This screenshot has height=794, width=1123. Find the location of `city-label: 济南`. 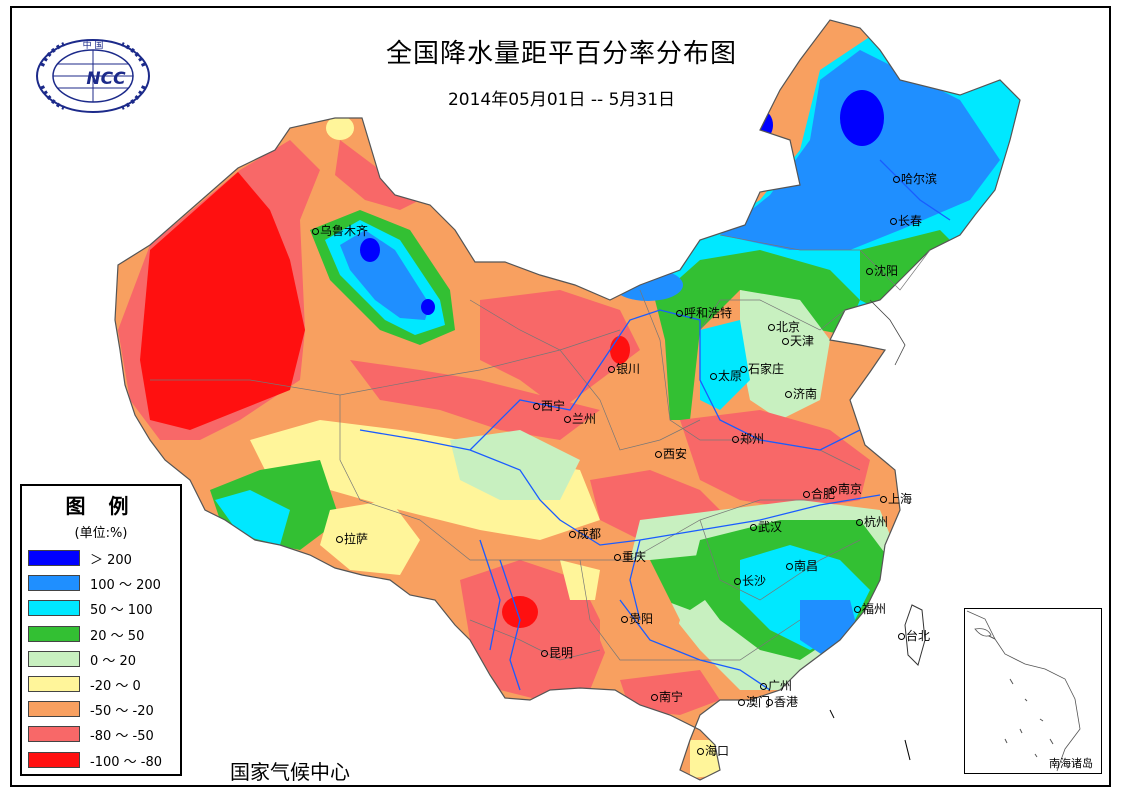

city-label: 济南 is located at coordinates (801, 393).